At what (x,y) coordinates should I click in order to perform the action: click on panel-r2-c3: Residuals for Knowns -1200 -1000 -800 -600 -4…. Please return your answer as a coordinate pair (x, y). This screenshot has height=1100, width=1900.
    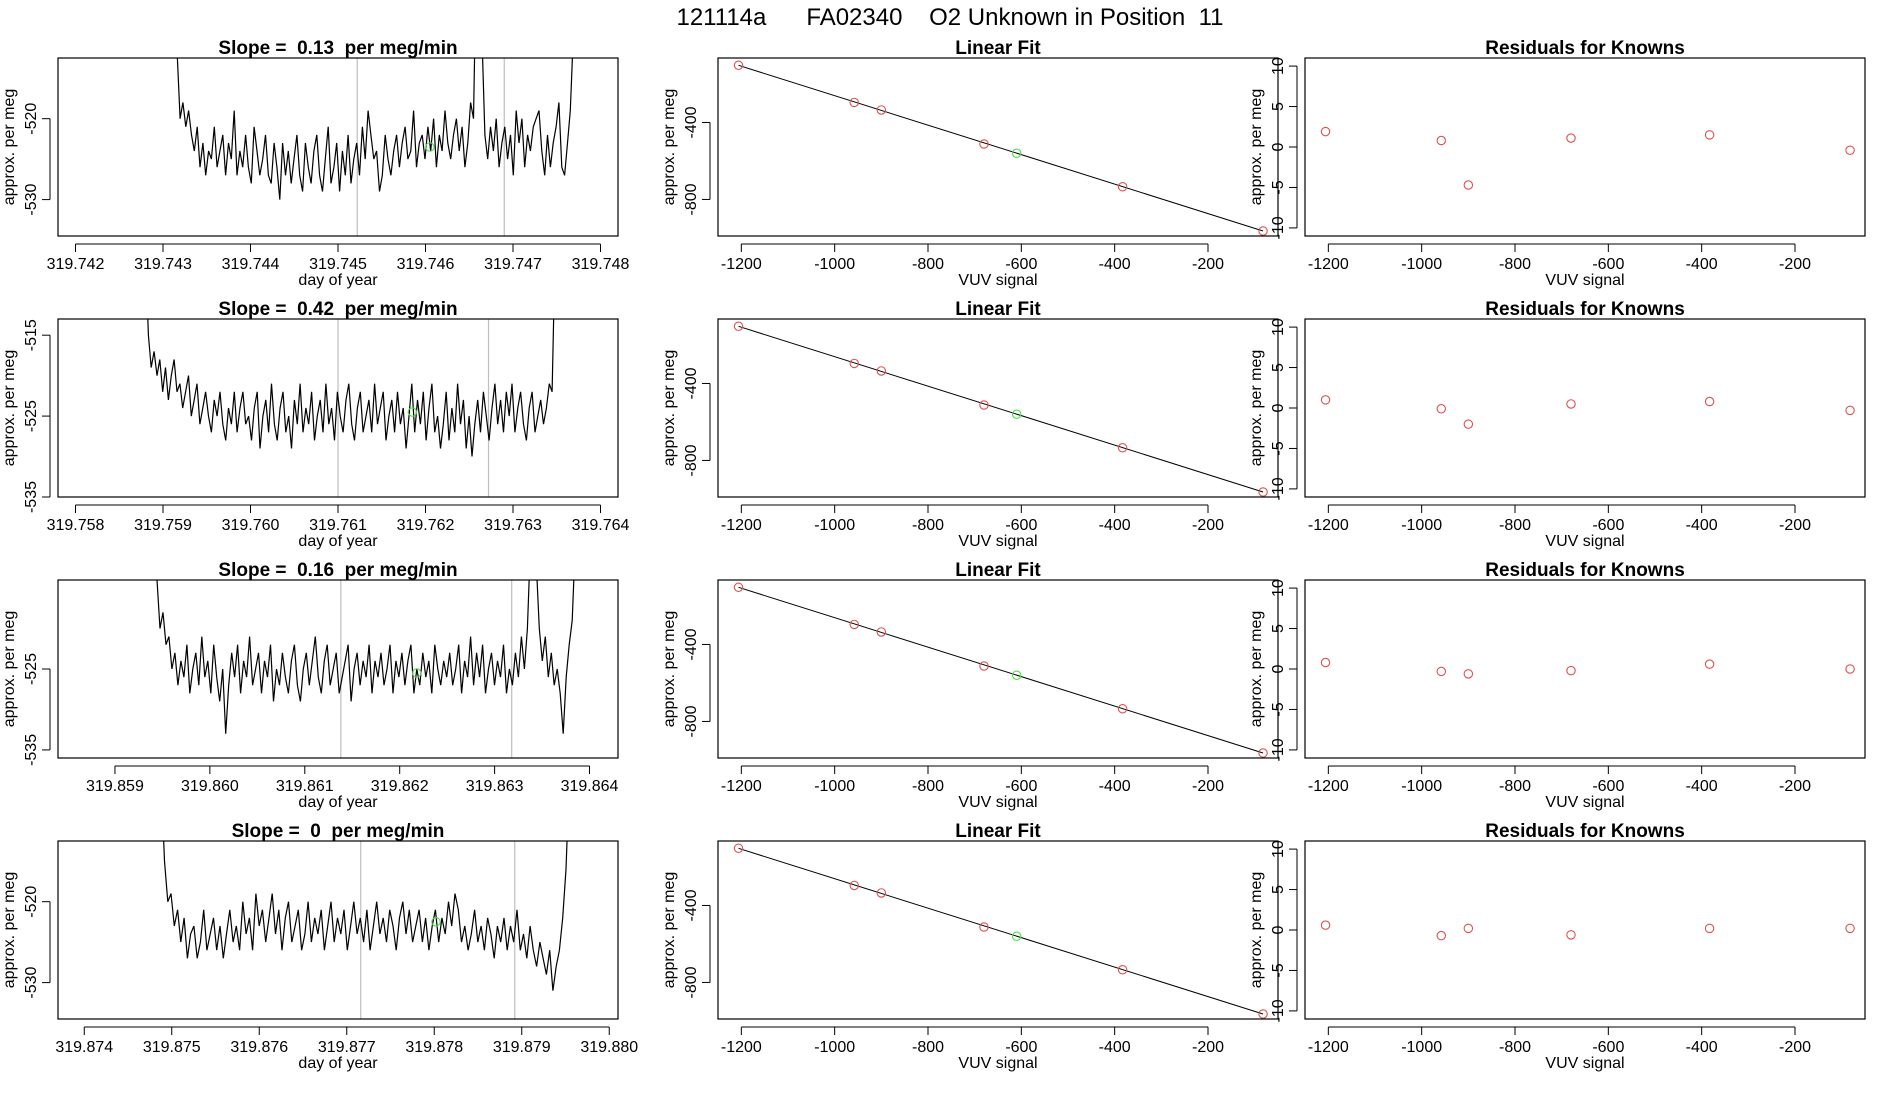
    Looking at the image, I should click on (1557, 424).